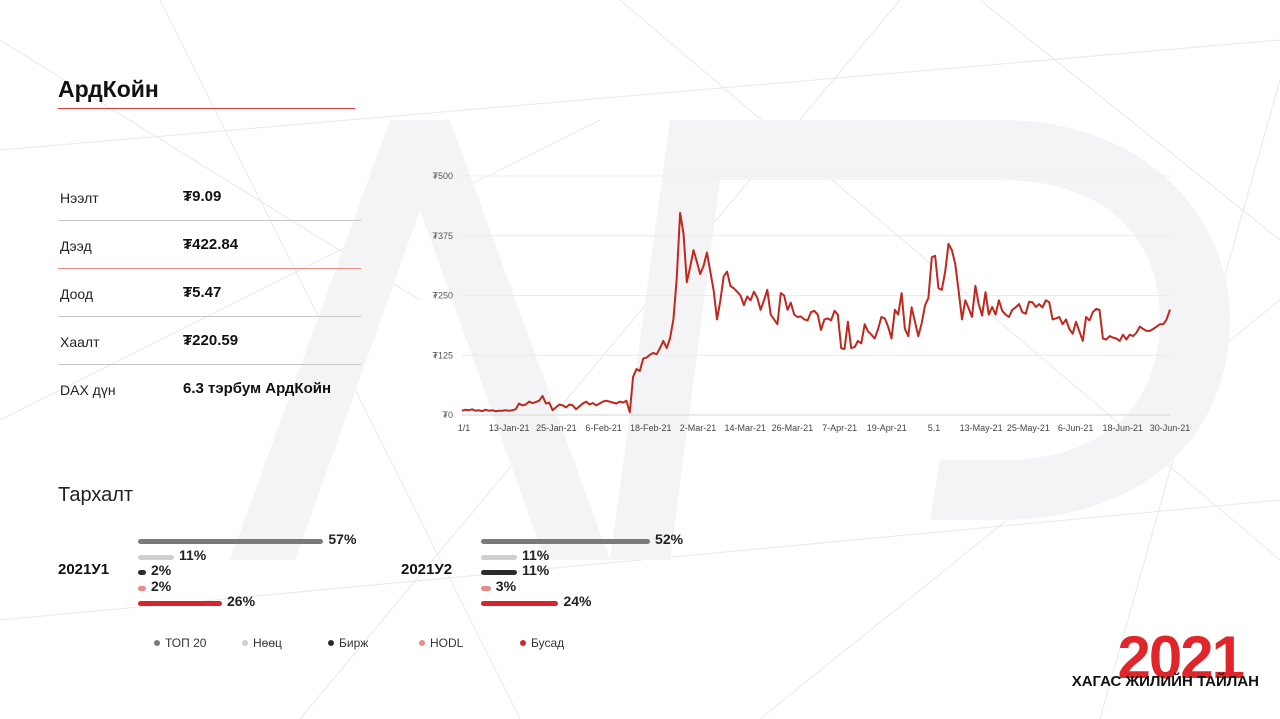 The height and width of the screenshot is (719, 1280). I want to click on stat-value: ₮5.47, so click(202, 292).